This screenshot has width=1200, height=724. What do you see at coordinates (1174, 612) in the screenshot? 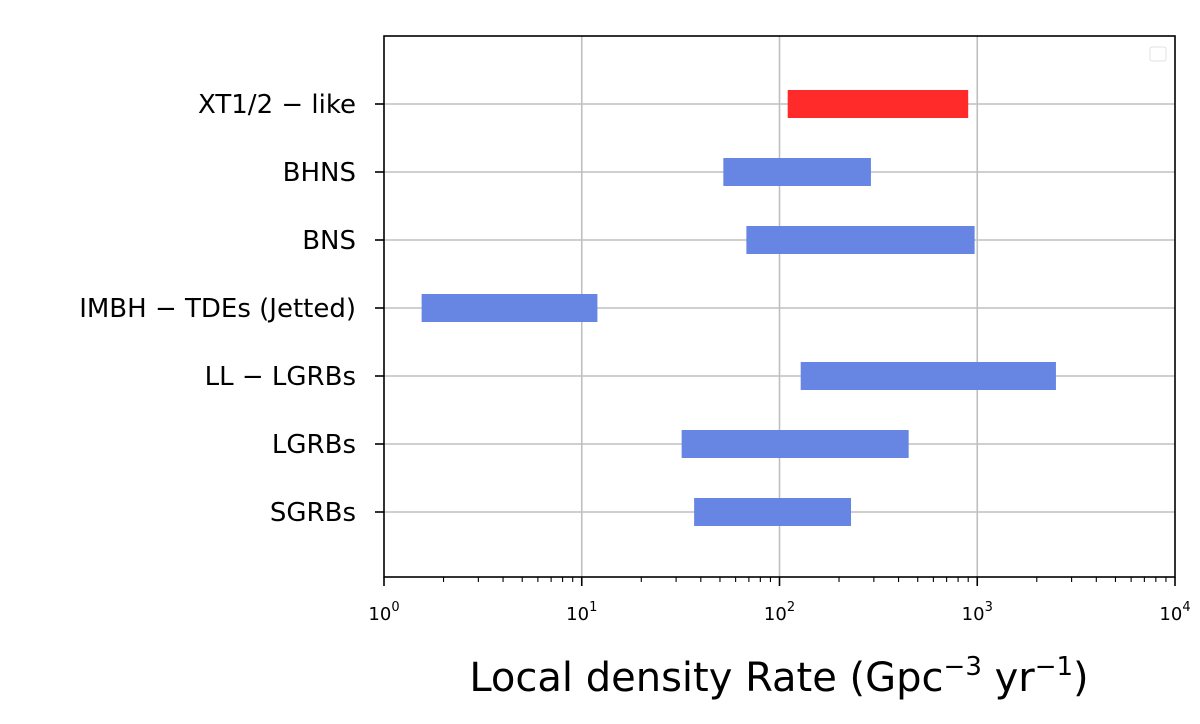
I see `x-tick-label: 10⁴` at bounding box center [1174, 612].